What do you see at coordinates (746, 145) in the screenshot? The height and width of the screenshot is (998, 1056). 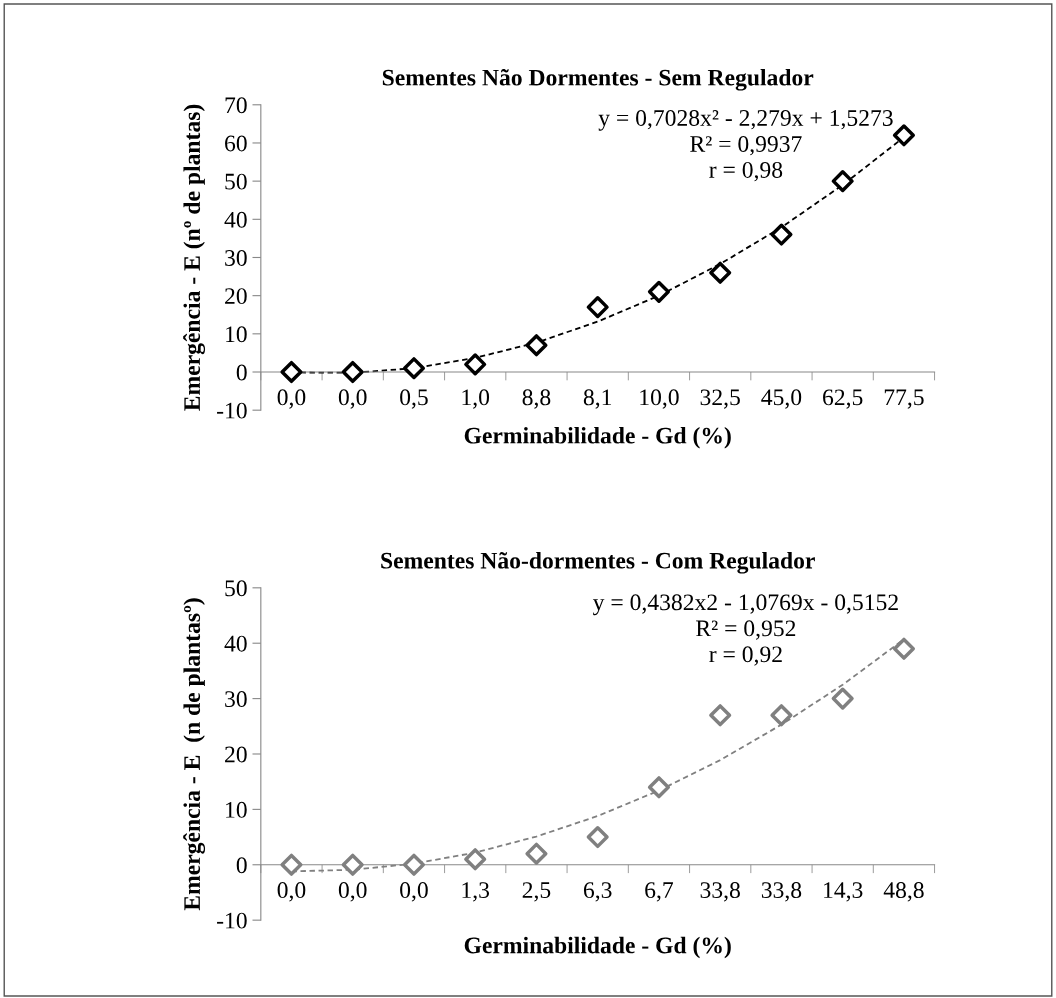 I see `annotation: R² = 0,9937` at bounding box center [746, 145].